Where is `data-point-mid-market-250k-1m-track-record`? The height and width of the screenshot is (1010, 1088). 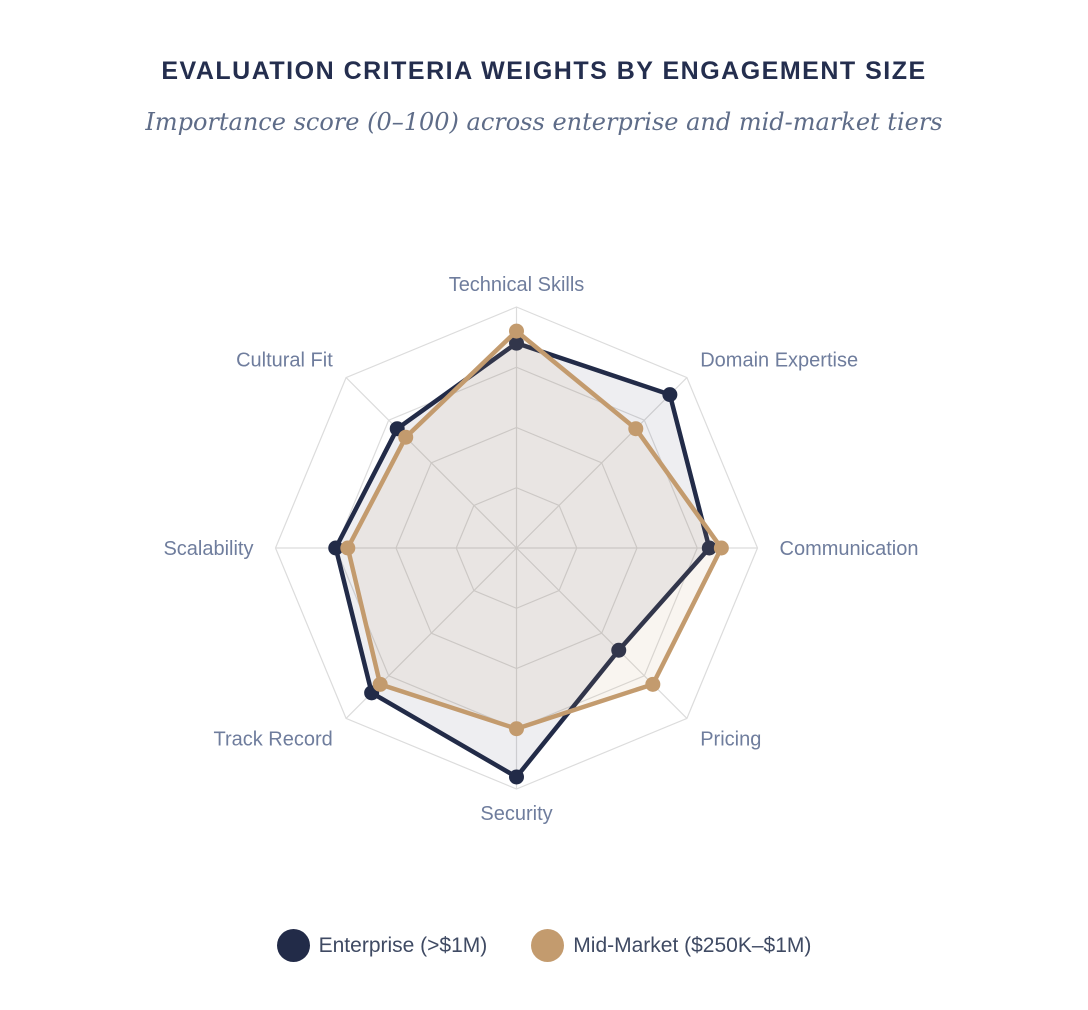 data-point-mid-market-250k-1m-track-record is located at coordinates (380, 684).